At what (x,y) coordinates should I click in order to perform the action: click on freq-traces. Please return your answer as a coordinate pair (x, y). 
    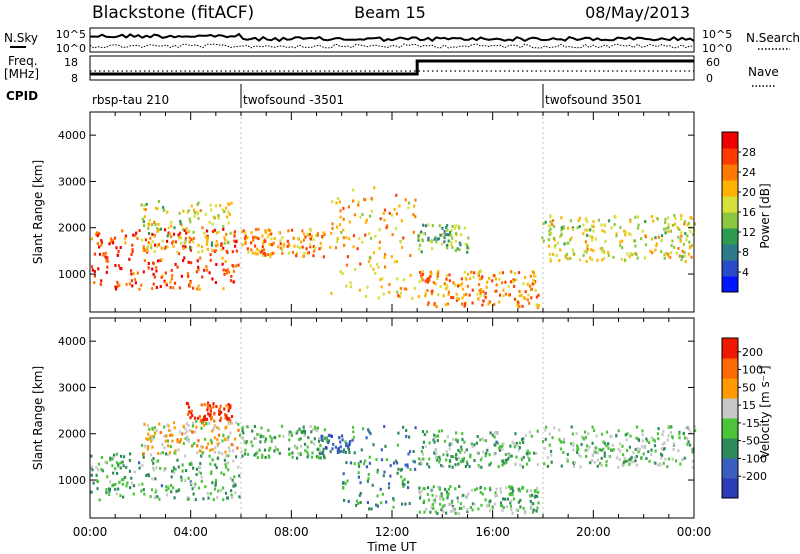
    Looking at the image, I should click on (392, 67).